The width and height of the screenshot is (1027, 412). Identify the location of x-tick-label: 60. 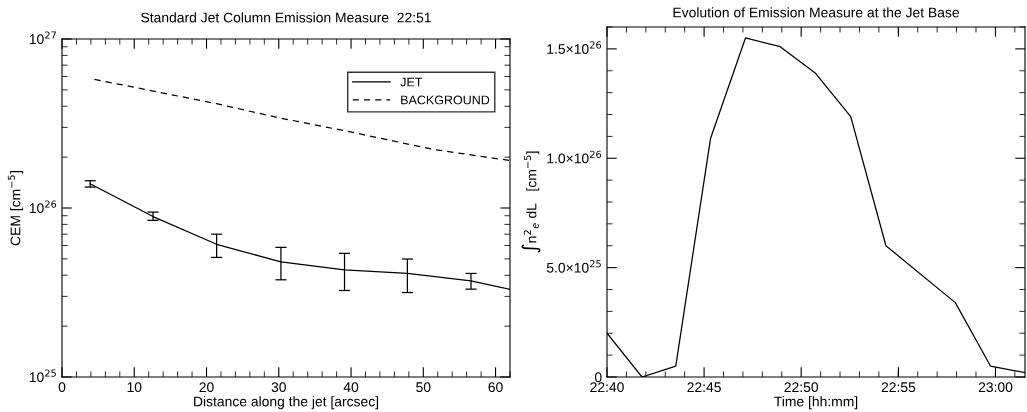
(495, 387).